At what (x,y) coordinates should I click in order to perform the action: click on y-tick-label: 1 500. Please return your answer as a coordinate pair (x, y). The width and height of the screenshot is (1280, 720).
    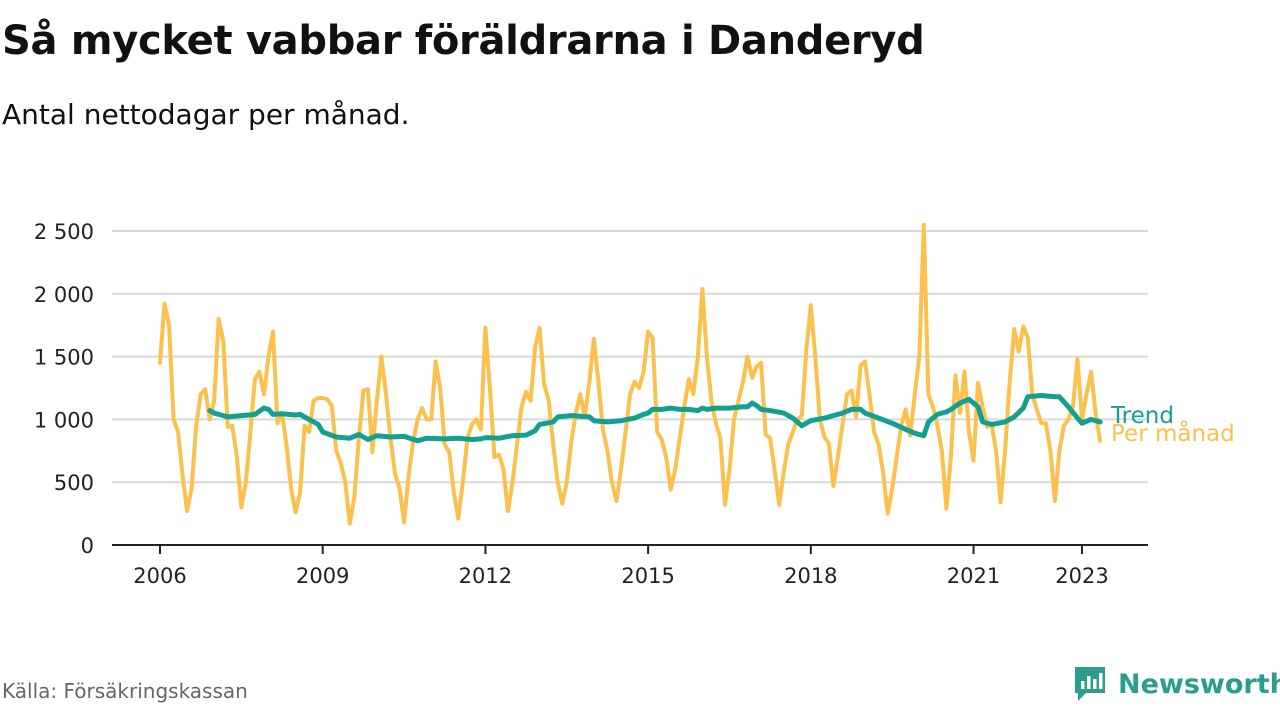
    Looking at the image, I should click on (64, 358).